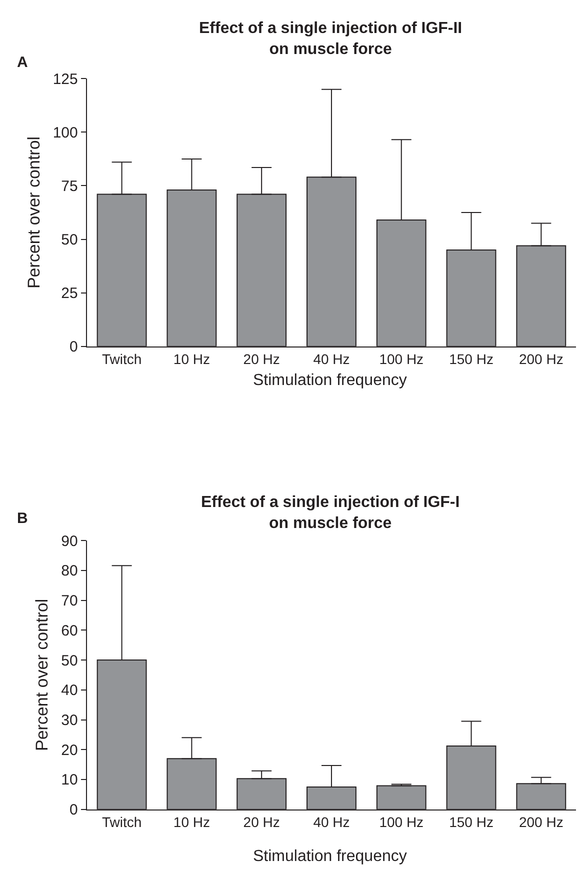 This screenshot has width=579, height=887. Describe the element at coordinates (65, 133) in the screenshot. I see `y-tick-label: 100` at that location.